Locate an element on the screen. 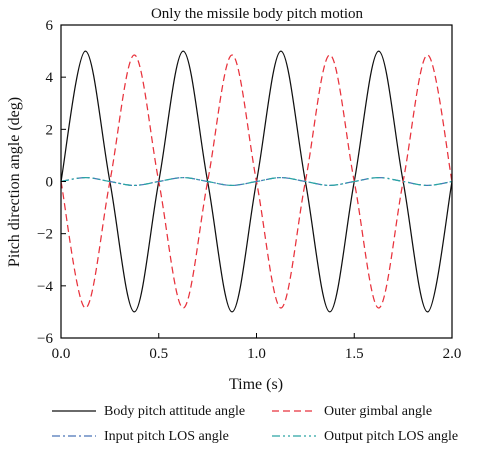  legend-label-3: Input pitch LOS angle is located at coordinates (166, 436).